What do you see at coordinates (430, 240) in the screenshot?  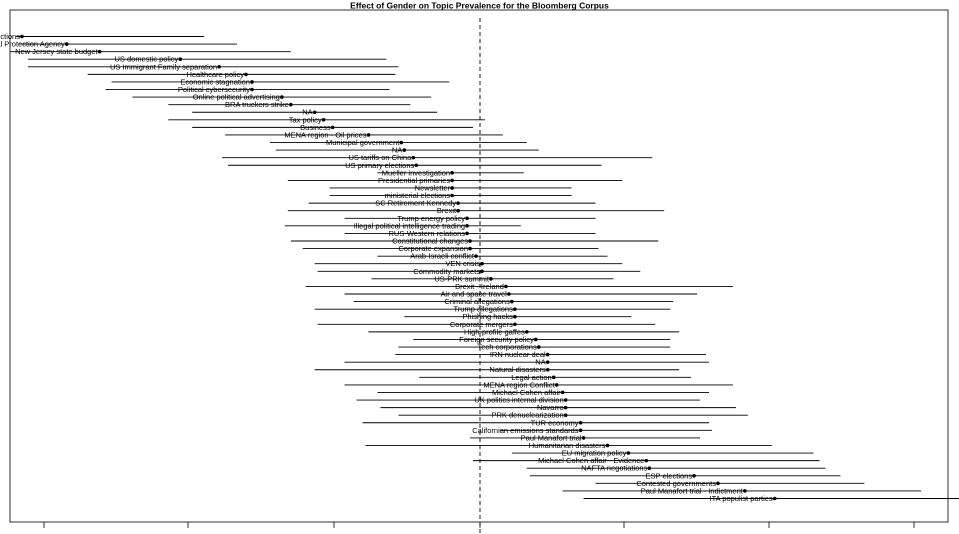 I see `topic-label: Constitutional changes` at bounding box center [430, 240].